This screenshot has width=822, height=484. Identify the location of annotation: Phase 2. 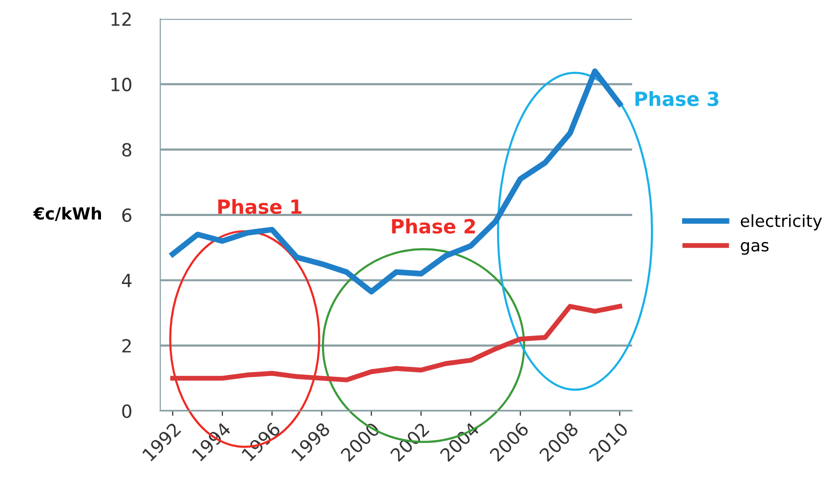
(433, 226).